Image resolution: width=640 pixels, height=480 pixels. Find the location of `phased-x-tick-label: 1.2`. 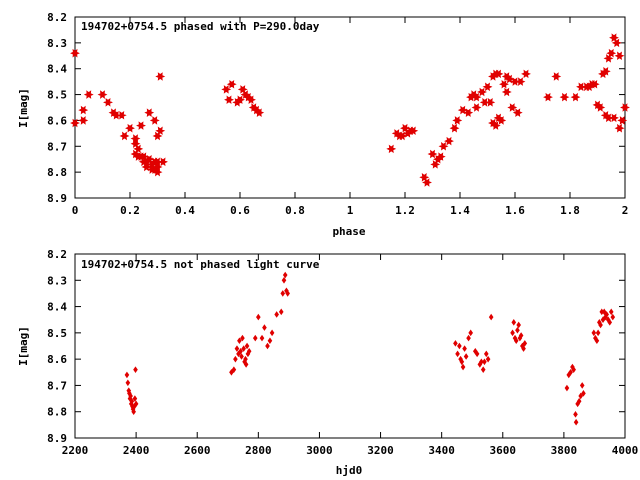

phased-x-tick-label: 1.2 is located at coordinates (405, 210).